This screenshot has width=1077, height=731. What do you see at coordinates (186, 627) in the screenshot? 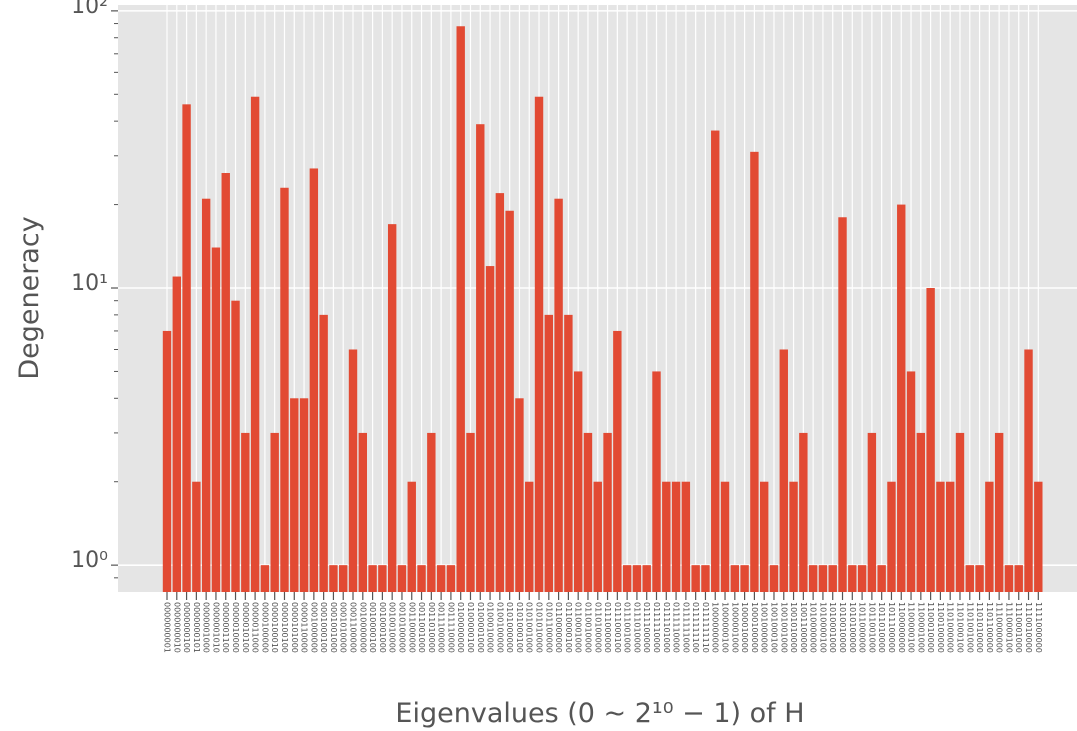
I see `x-tick-label: 0000000100` at bounding box center [186, 627].